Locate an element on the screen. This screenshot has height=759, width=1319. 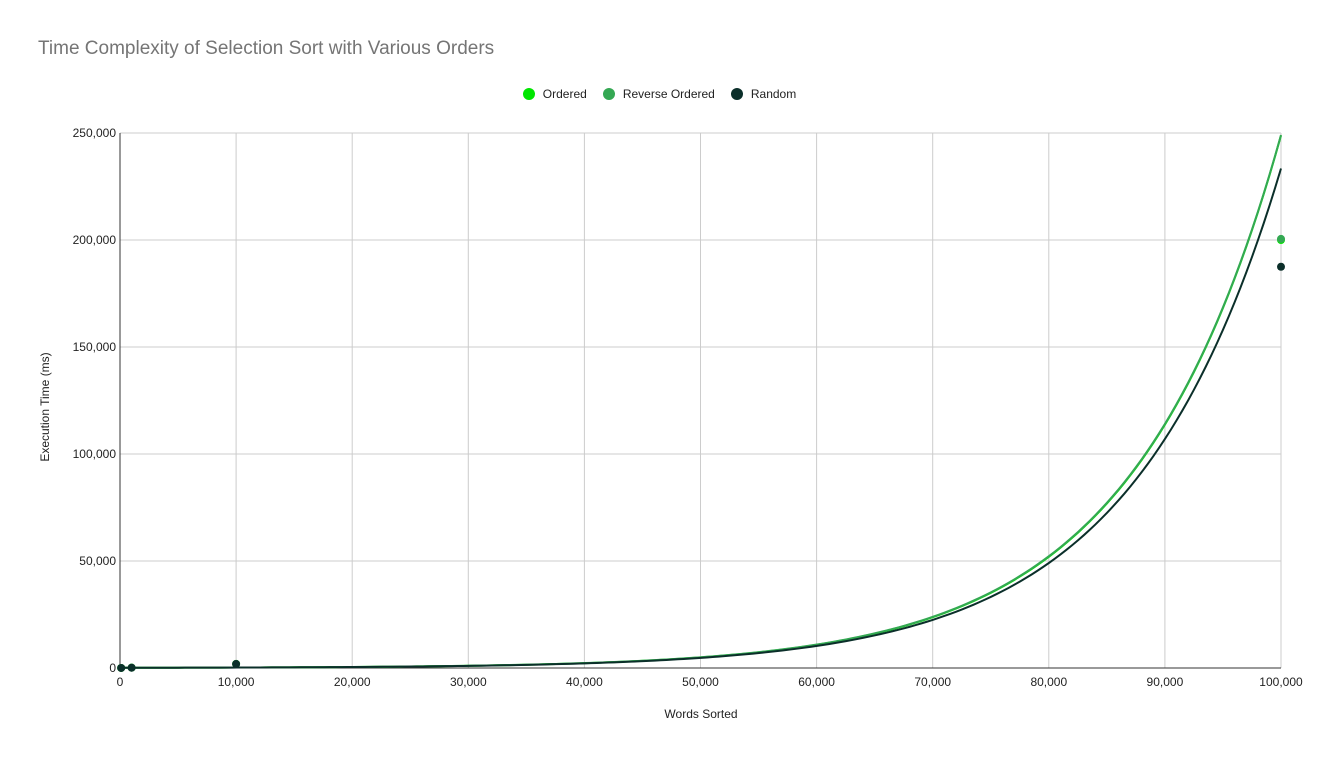
y-tick-label: 250,000 is located at coordinates (95, 133).